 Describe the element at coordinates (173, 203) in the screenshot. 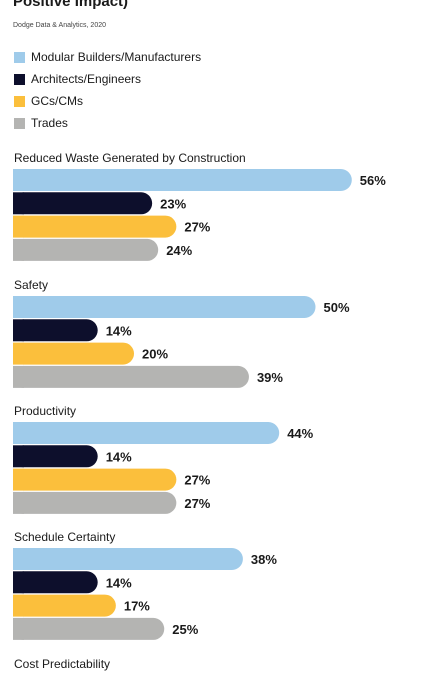

I see `value-label: 23%` at that location.